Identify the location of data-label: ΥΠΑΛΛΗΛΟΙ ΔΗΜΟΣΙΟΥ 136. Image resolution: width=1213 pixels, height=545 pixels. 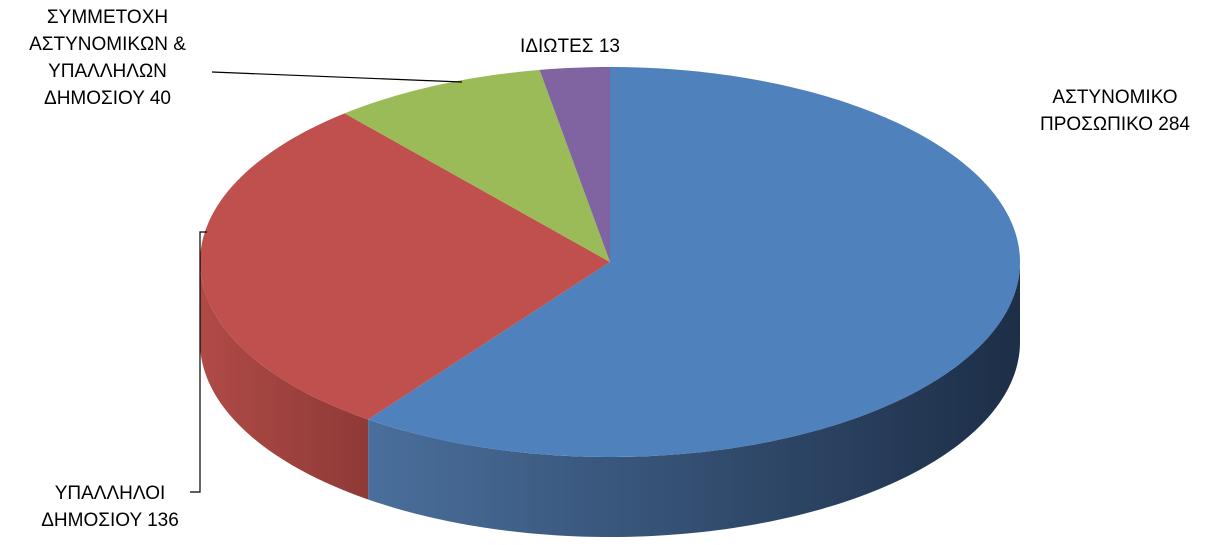
(110, 507).